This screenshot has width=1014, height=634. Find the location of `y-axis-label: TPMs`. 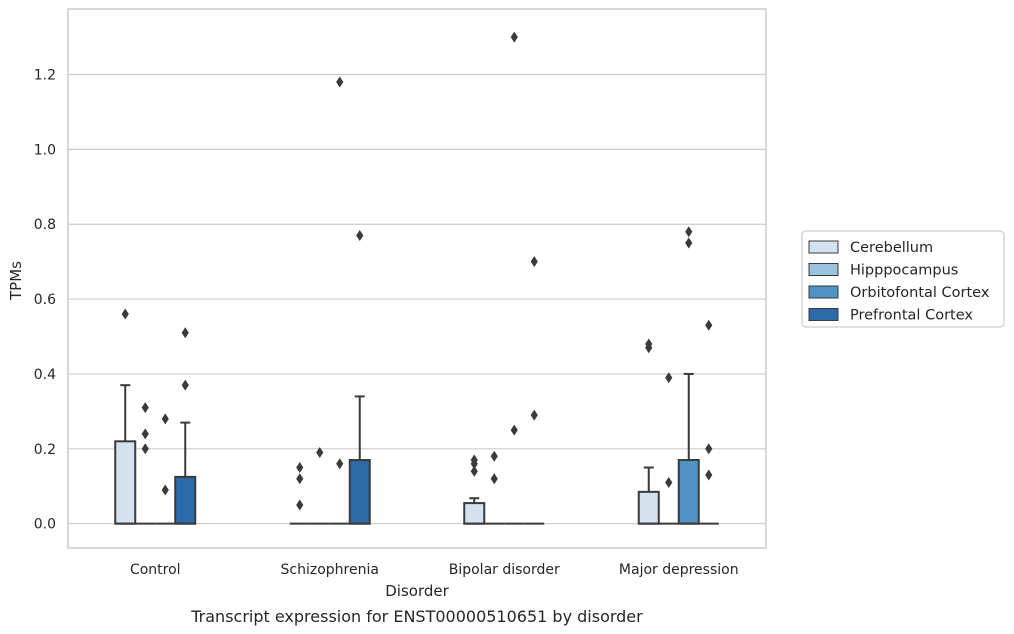

y-axis-label: TPMs is located at coordinates (16, 281).